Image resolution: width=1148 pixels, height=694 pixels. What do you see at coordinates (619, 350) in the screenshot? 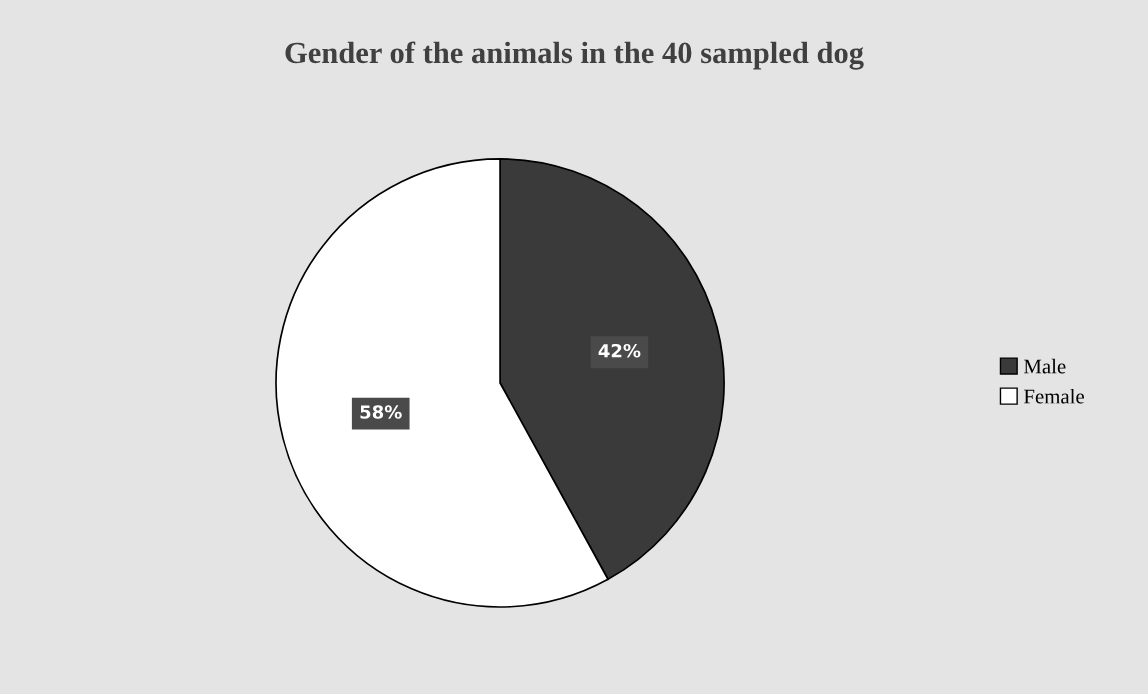
I see `data-label: 42%` at bounding box center [619, 350].